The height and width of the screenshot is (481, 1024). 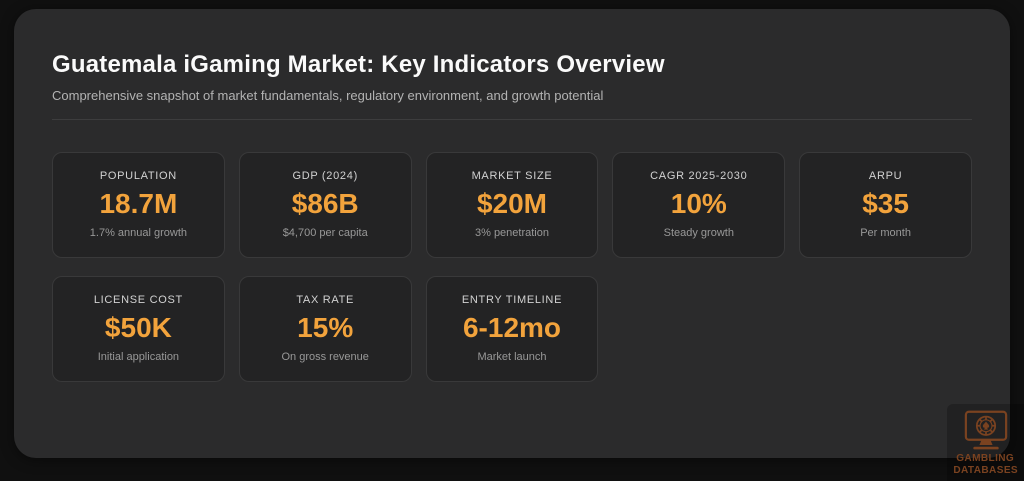 I want to click on card-subtext: Steady growth, so click(x=698, y=233).